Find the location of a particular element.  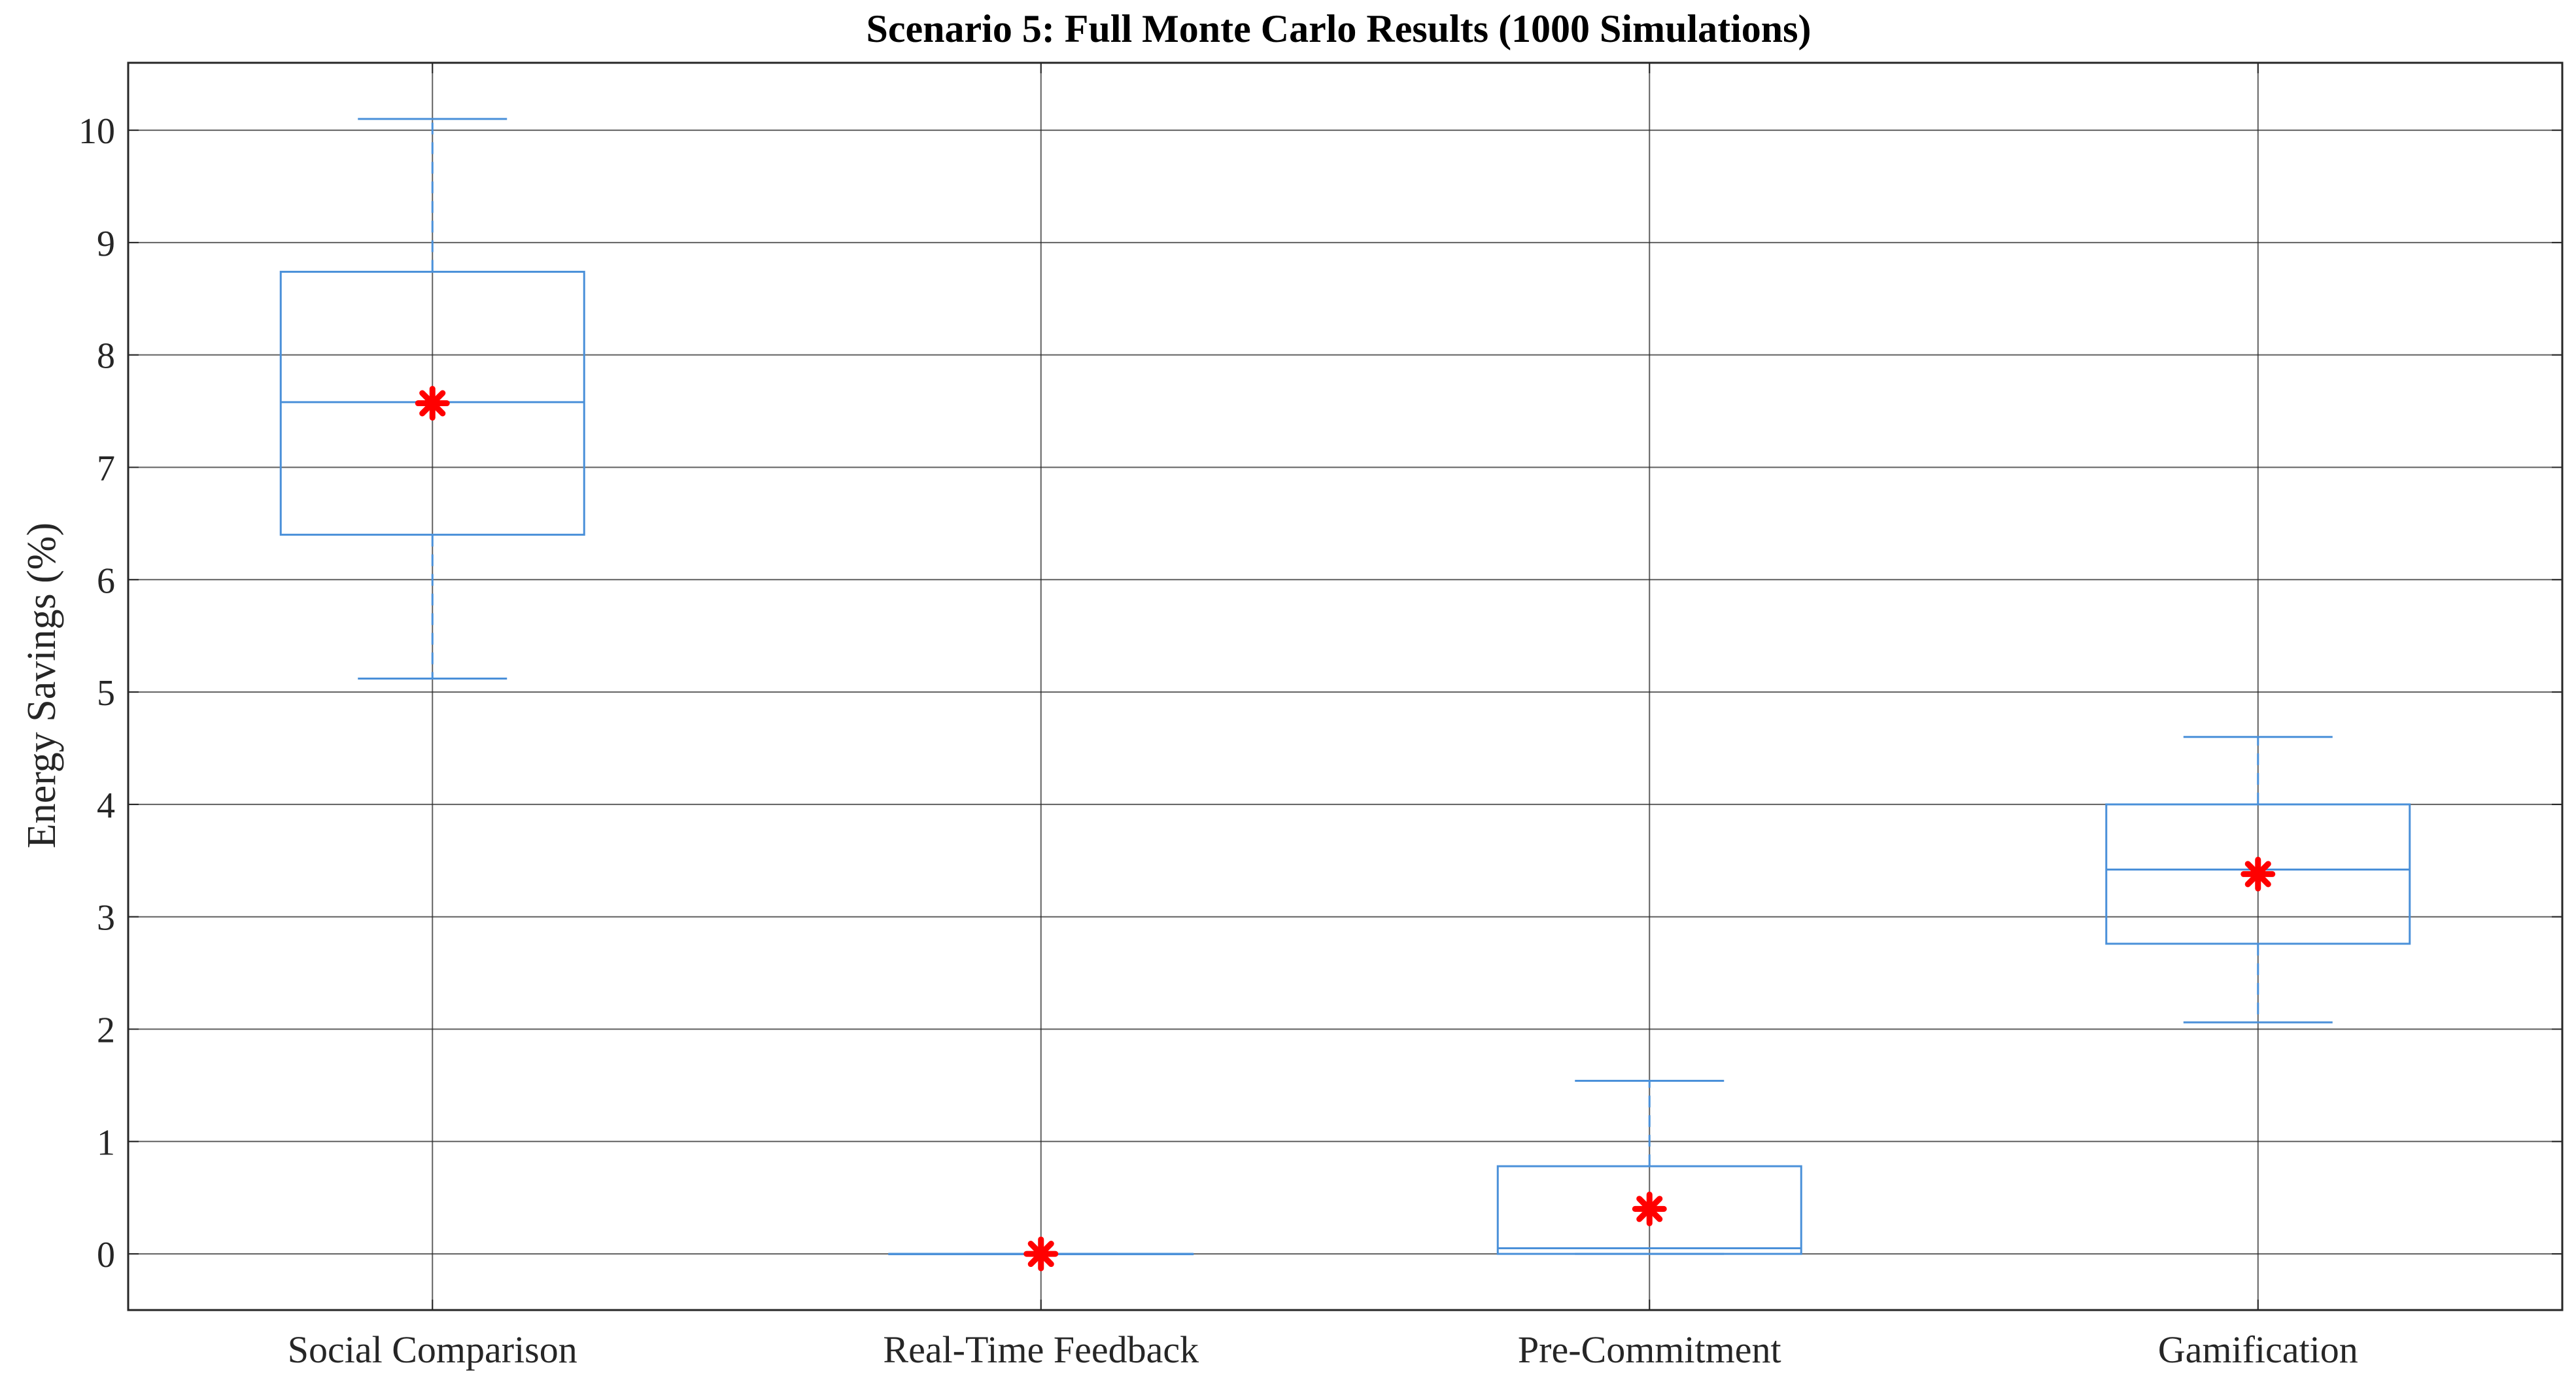

y-tick-label: 7 is located at coordinates (106, 468).